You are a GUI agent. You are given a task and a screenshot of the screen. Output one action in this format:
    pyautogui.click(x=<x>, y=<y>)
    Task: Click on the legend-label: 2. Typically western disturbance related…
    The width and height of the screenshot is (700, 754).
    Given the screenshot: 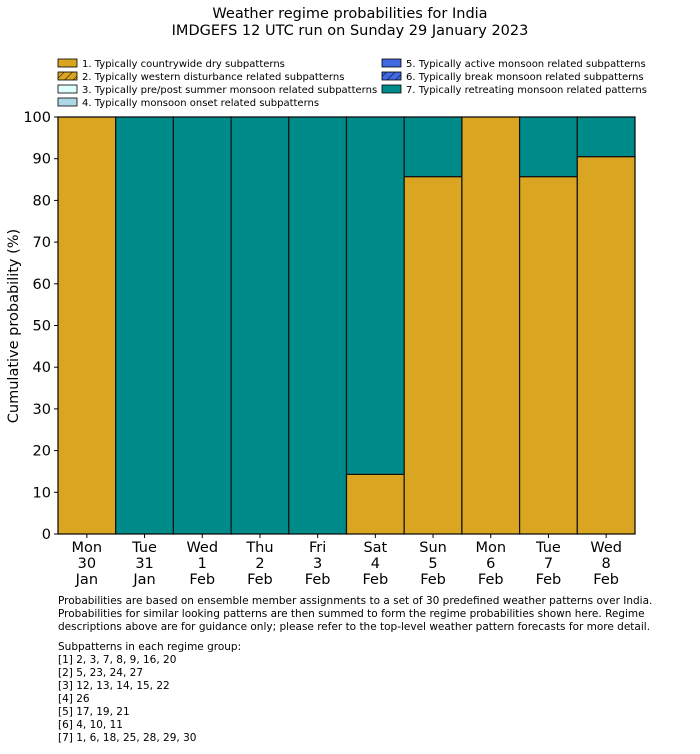 What is the action you would take?
    pyautogui.click(x=213, y=77)
    